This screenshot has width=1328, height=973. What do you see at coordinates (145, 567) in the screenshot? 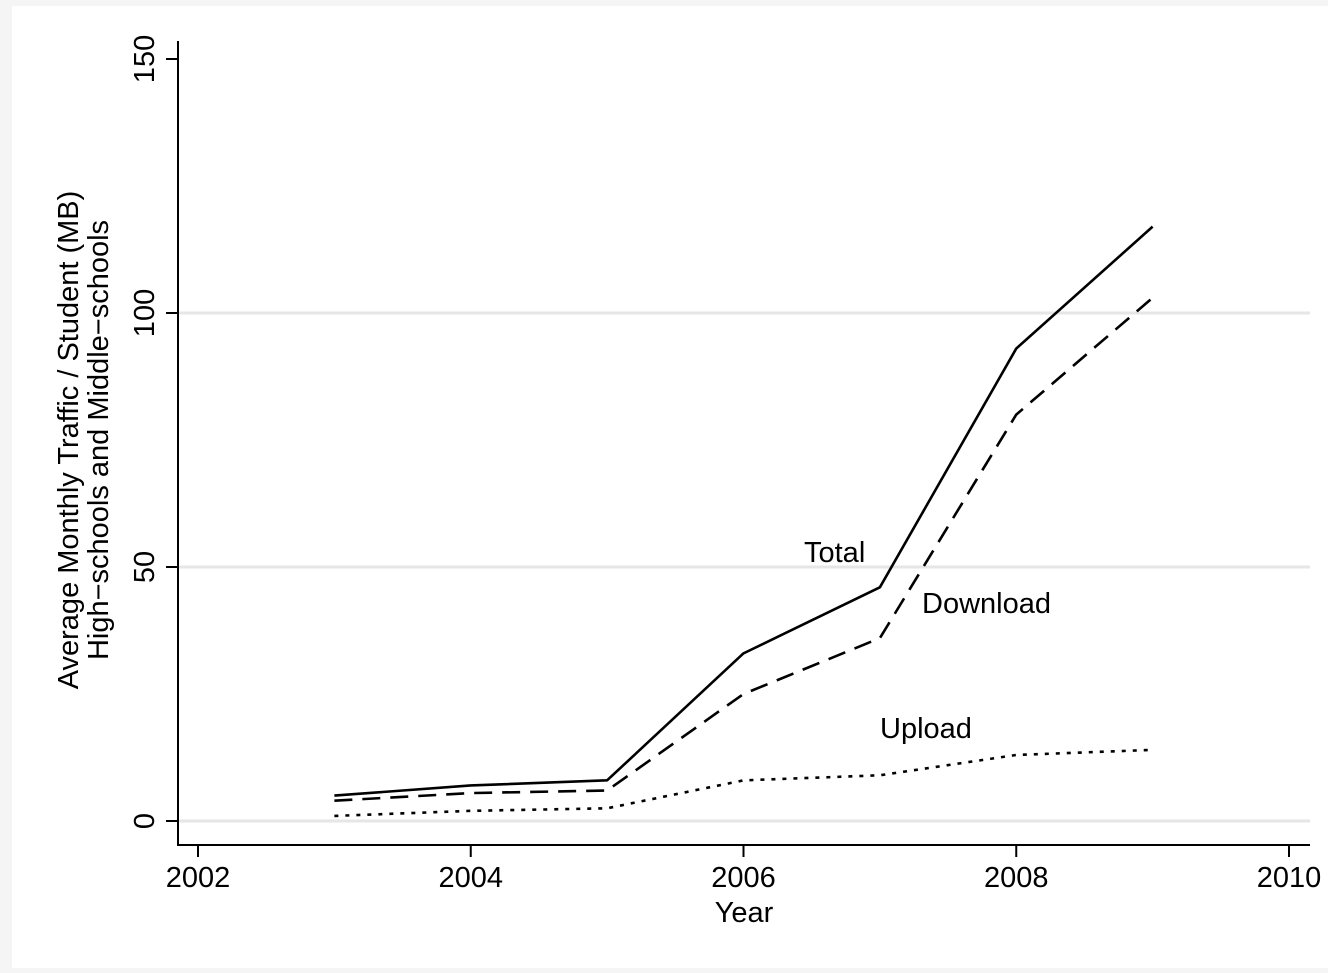
I see `y-tick-label-50: 50` at bounding box center [145, 567].